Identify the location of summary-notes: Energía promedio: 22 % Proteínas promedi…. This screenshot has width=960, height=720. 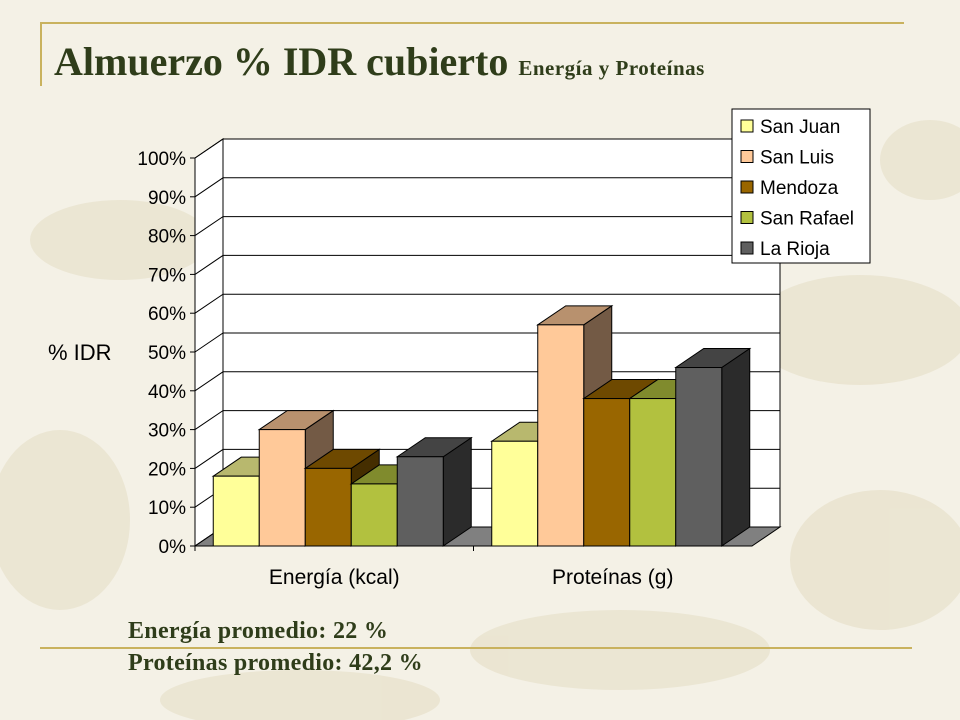
(275, 647).